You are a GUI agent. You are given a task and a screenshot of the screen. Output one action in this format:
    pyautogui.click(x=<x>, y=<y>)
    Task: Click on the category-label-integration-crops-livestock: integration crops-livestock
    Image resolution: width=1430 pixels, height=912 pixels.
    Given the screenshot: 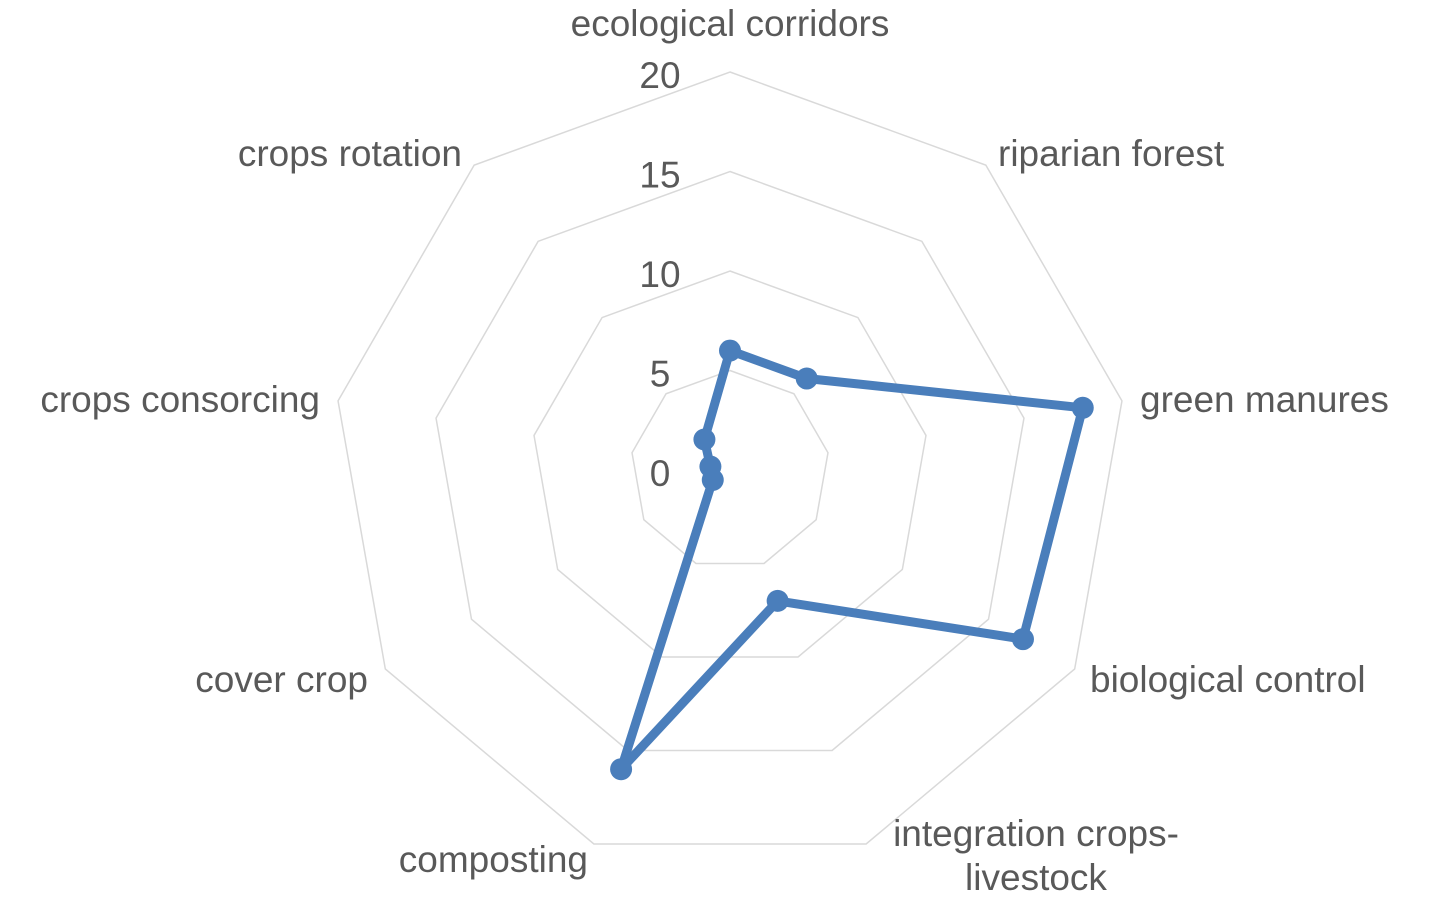 What is the action you would take?
    pyautogui.click(x=1036, y=855)
    